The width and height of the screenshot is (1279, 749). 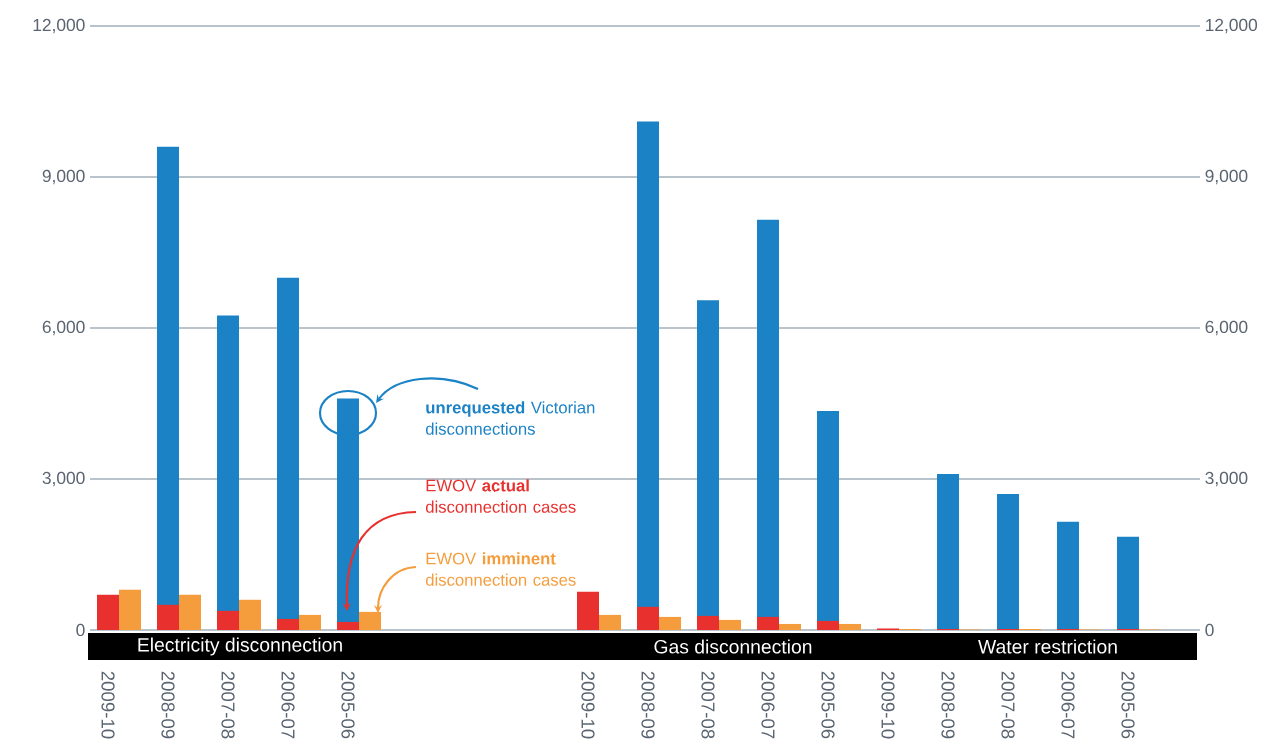 What do you see at coordinates (733, 646) in the screenshot?
I see `text: Gas disconnection` at bounding box center [733, 646].